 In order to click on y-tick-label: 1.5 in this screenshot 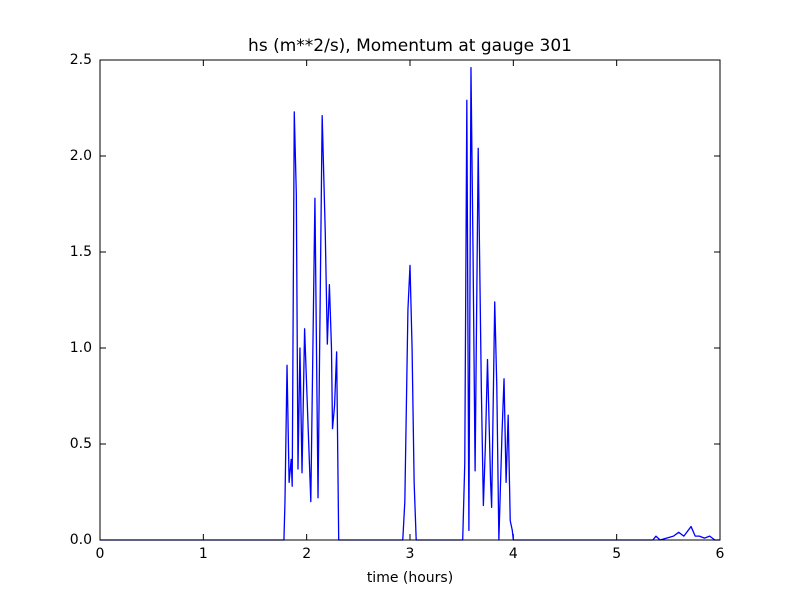, I will do `click(81, 252)`.